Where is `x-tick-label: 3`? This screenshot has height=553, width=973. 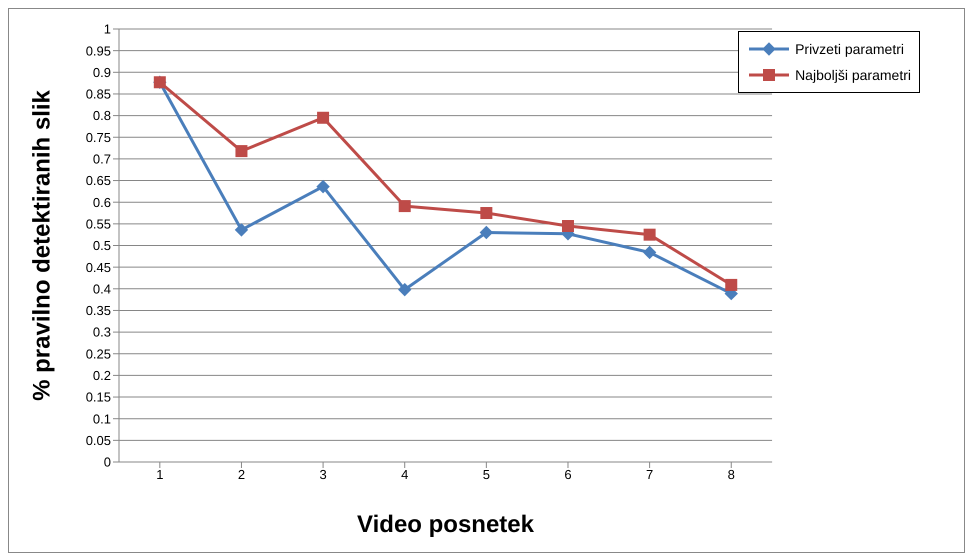
x-tick-label: 3 is located at coordinates (323, 474).